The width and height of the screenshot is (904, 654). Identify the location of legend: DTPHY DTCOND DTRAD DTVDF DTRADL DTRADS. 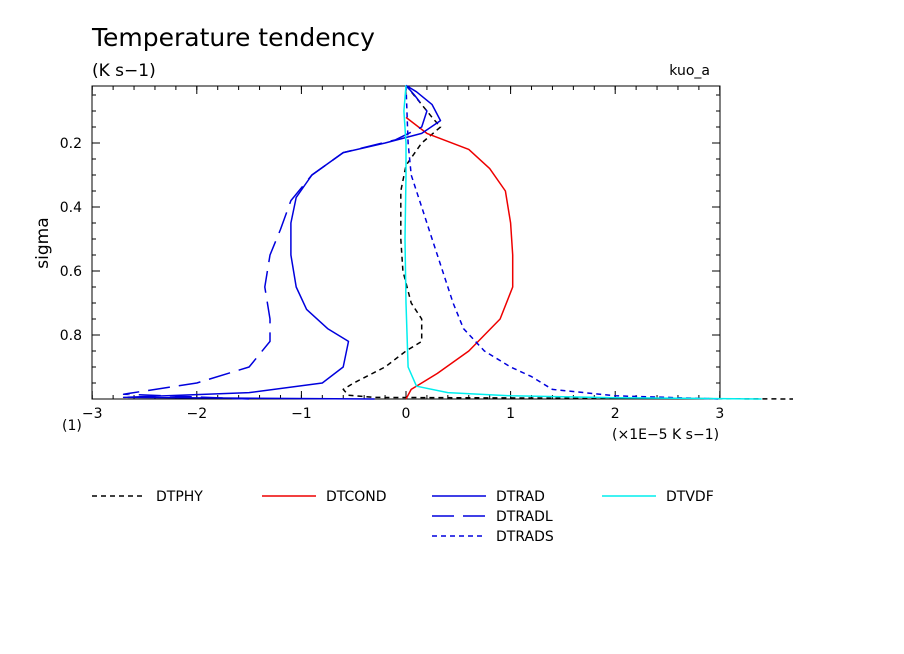
(403, 517).